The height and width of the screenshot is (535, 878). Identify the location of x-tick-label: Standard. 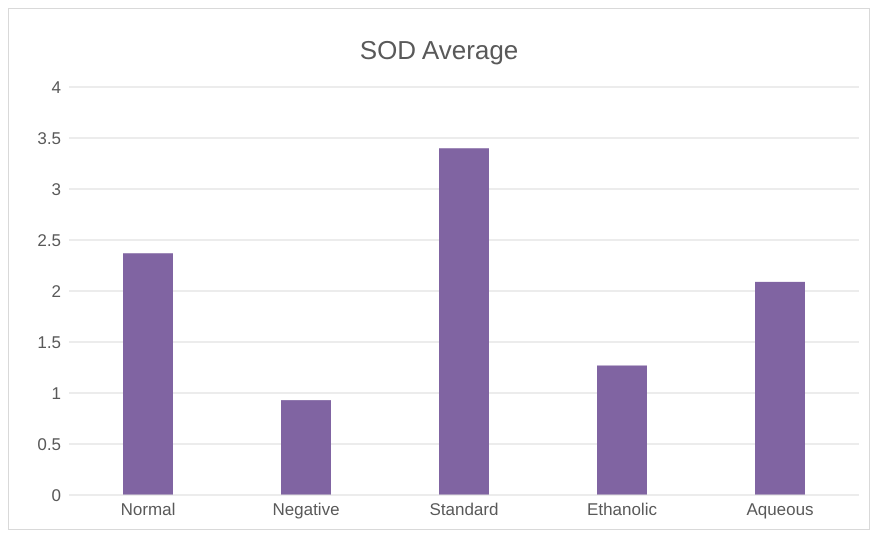
(464, 510).